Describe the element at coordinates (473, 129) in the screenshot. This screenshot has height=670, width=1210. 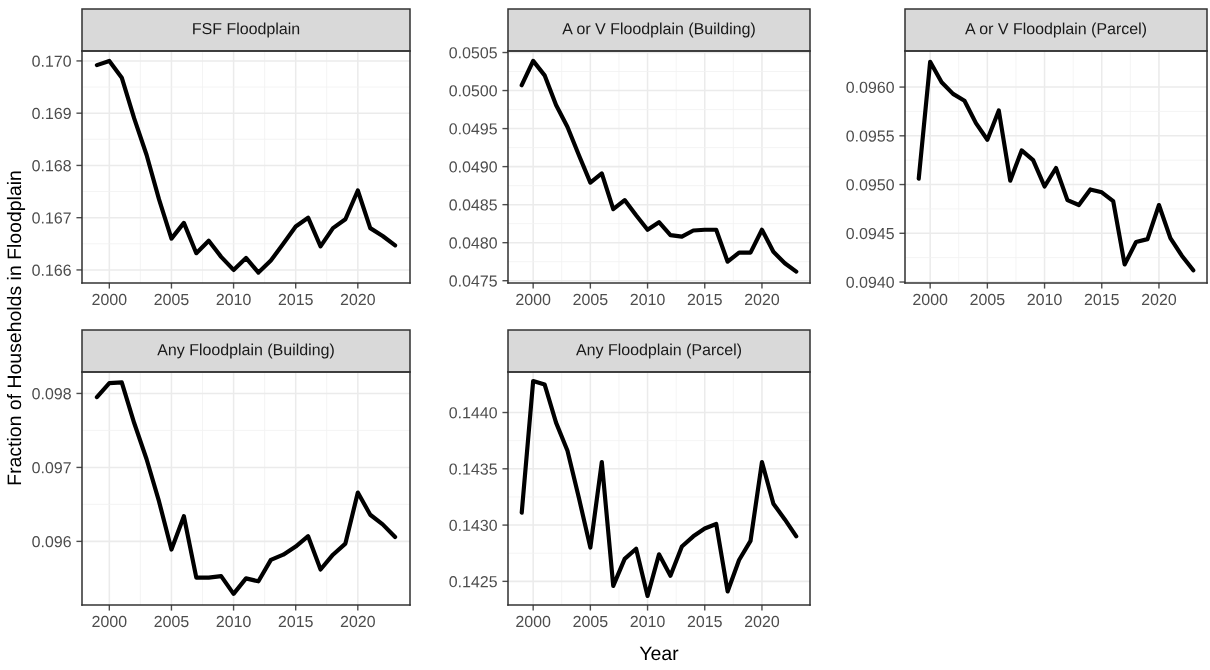
I see `y-tick-label: 0.0495` at that location.